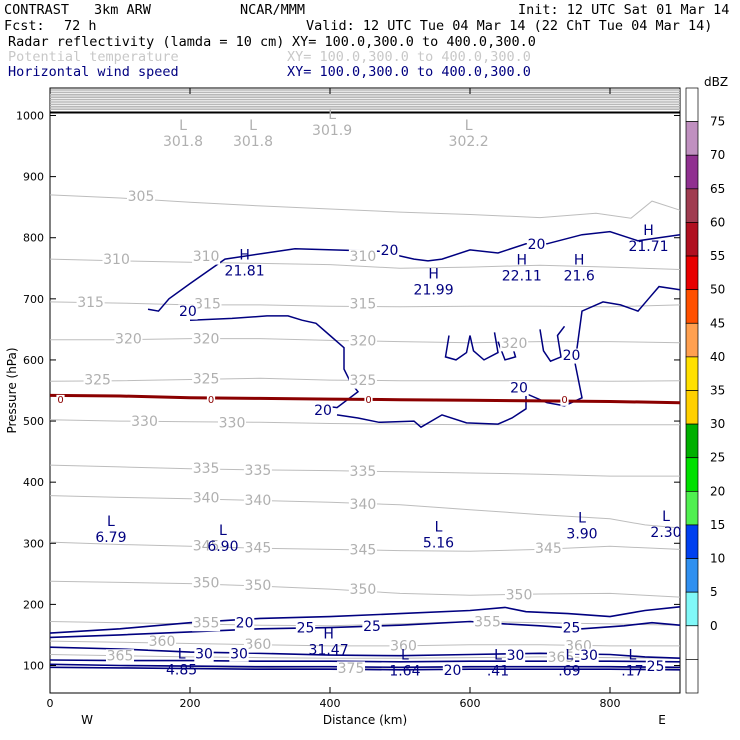 The height and width of the screenshot is (740, 740). I want to click on wind-contour-small-loop, so click(471, 346).